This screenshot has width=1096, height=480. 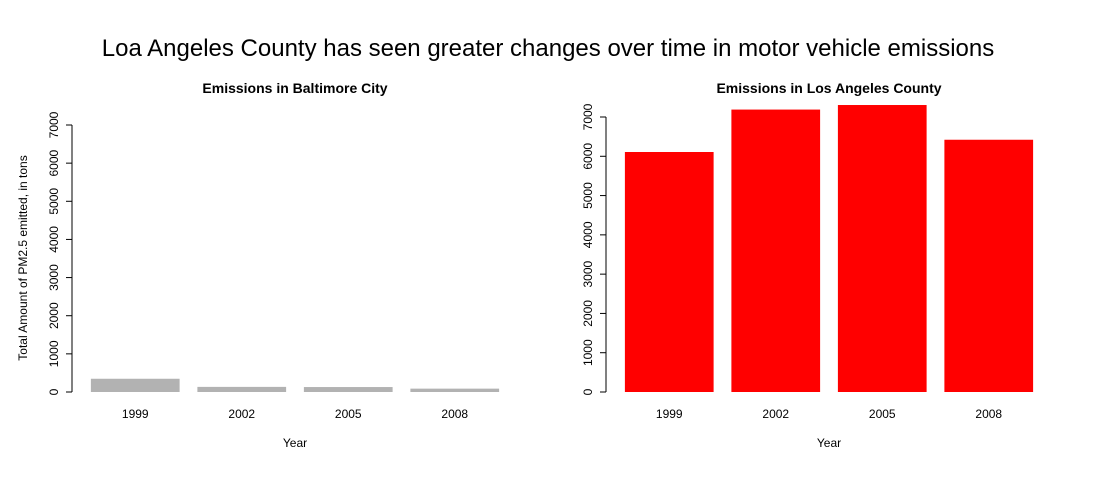 I want to click on los-angeles-y-axis: 0 1000 2000 3000 4000 5000 6000 7000, so click(x=594, y=249).